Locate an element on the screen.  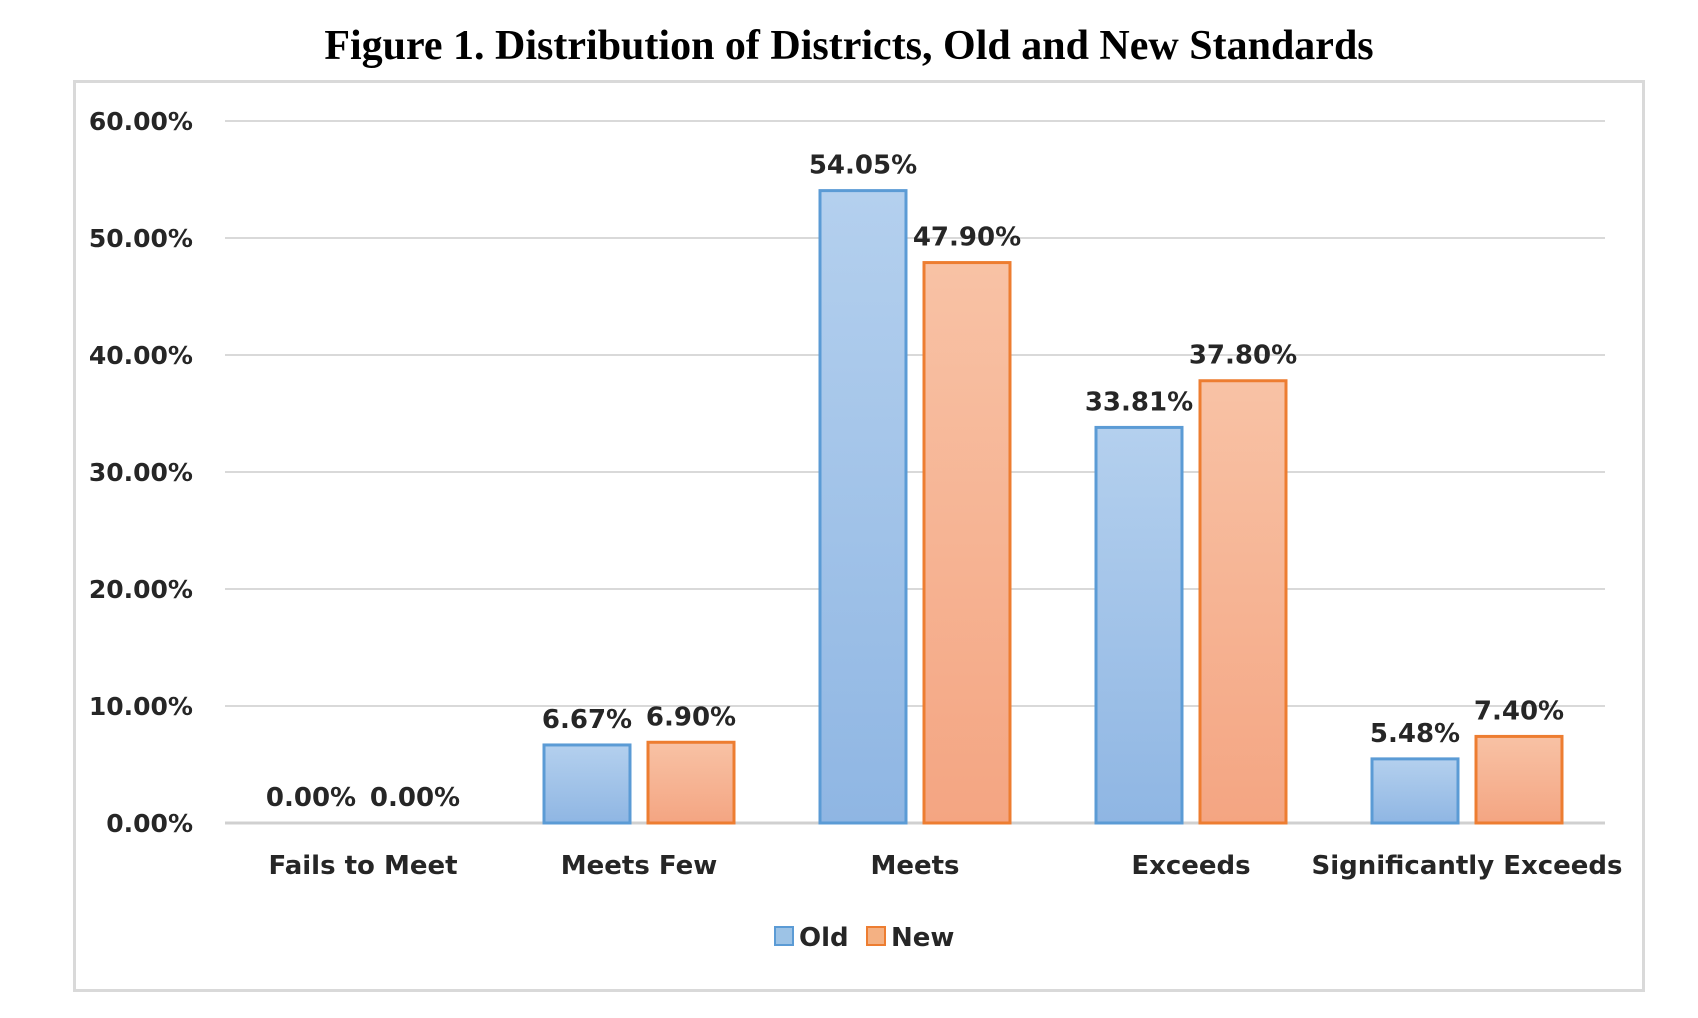
y-tick-label: 10.00% is located at coordinates (141, 706).